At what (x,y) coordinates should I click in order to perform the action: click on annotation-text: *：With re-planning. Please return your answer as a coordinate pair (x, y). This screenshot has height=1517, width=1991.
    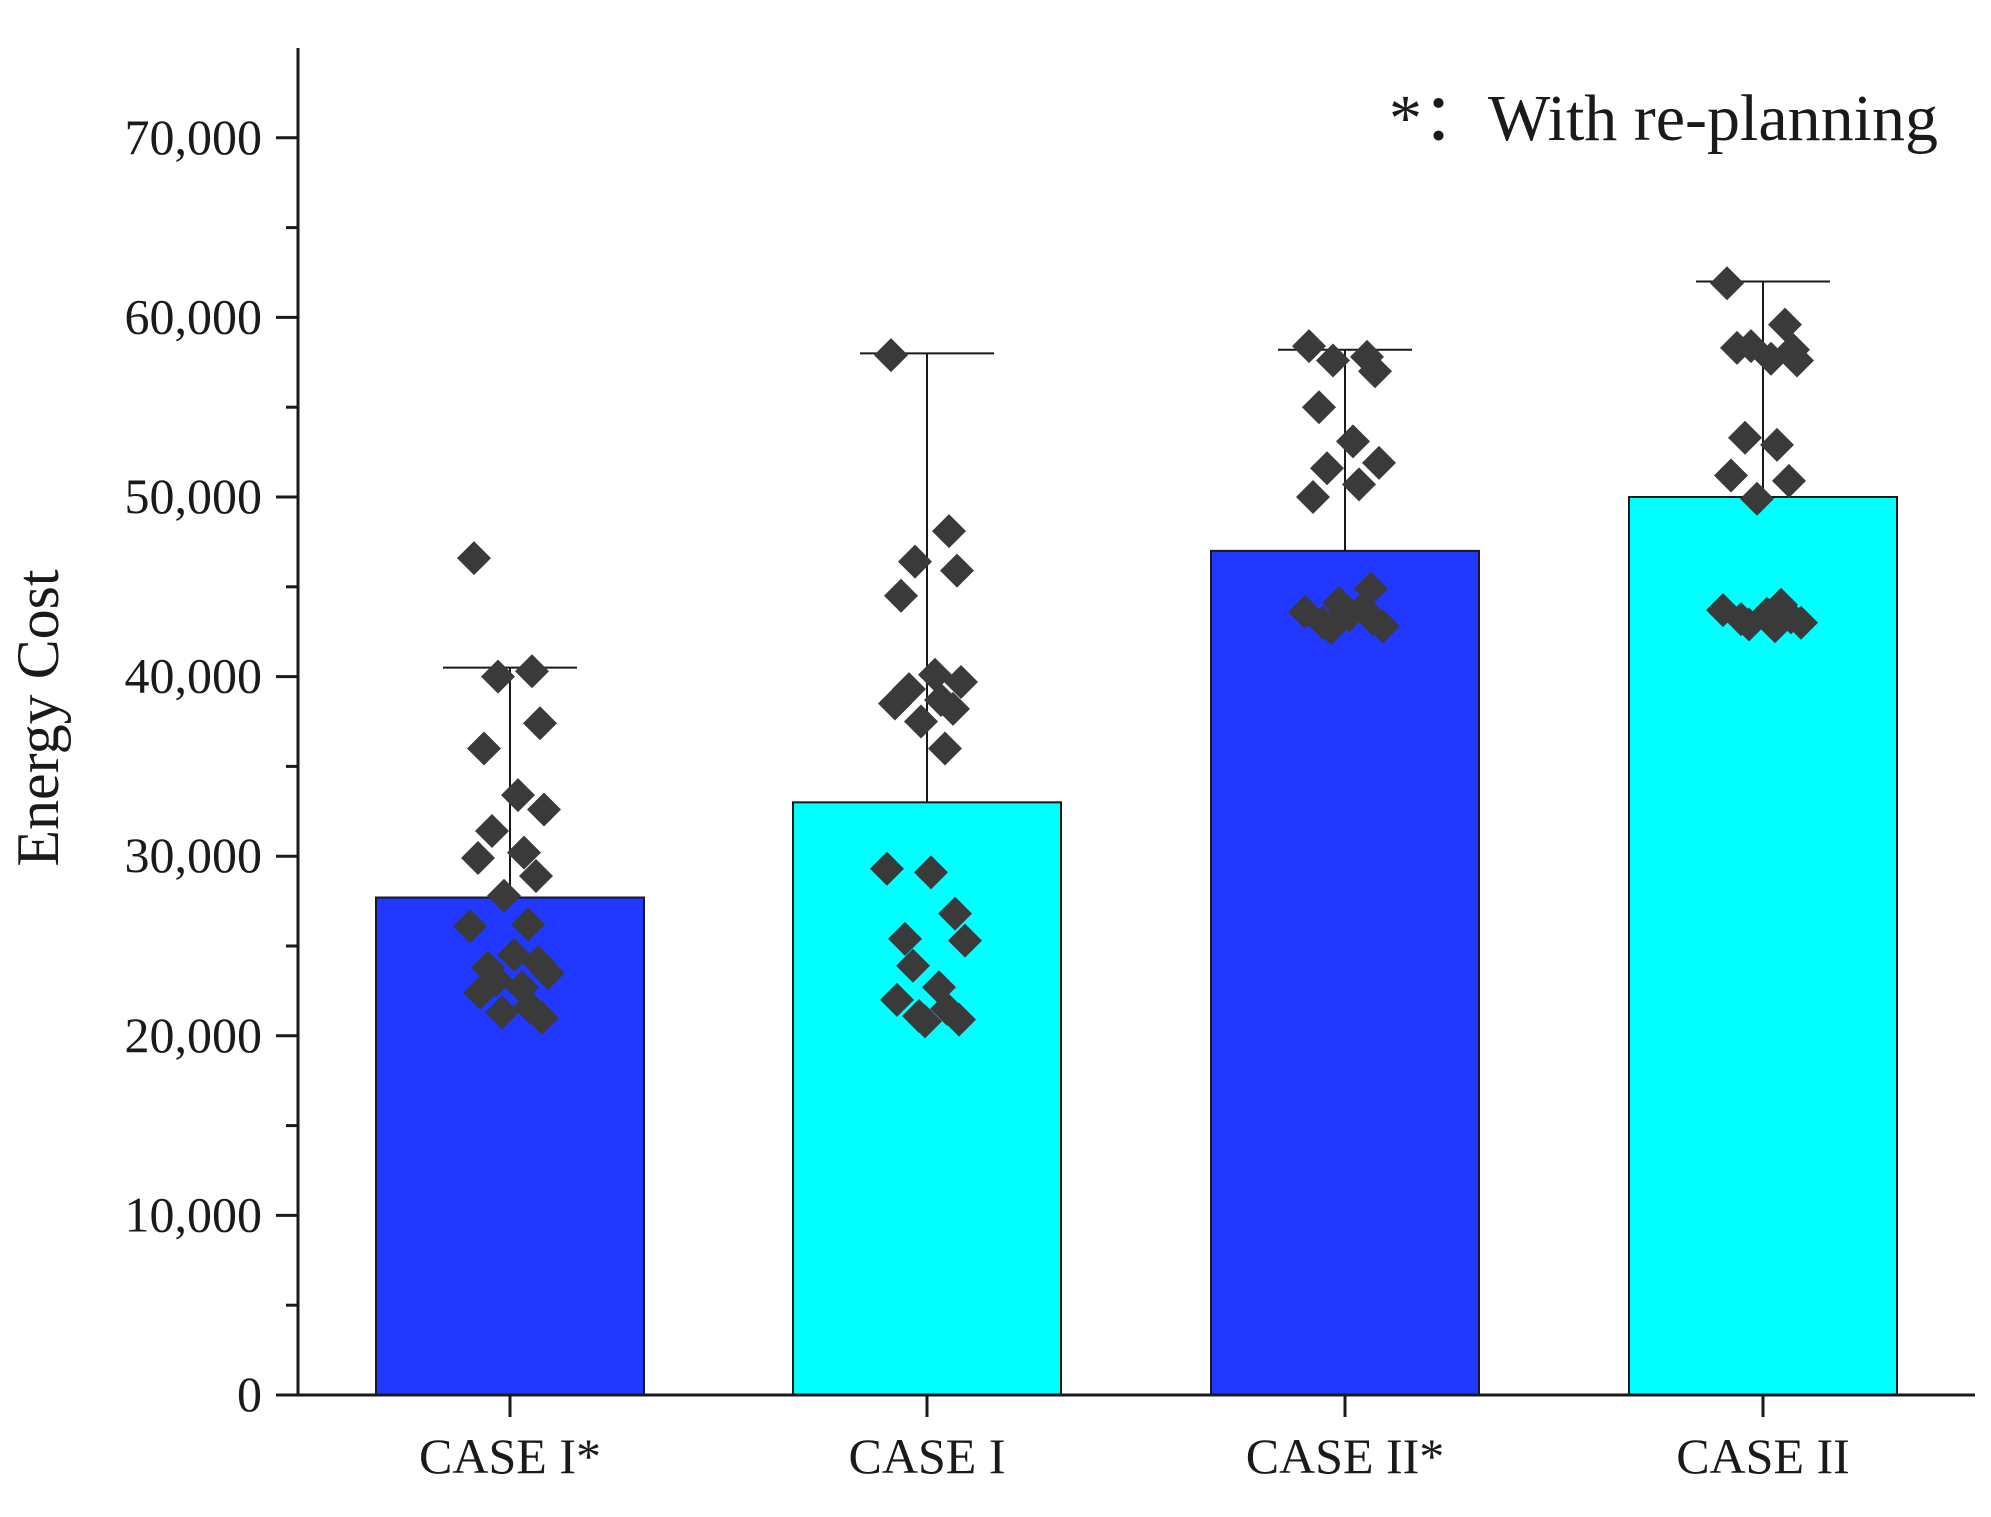
    Looking at the image, I should click on (1663, 118).